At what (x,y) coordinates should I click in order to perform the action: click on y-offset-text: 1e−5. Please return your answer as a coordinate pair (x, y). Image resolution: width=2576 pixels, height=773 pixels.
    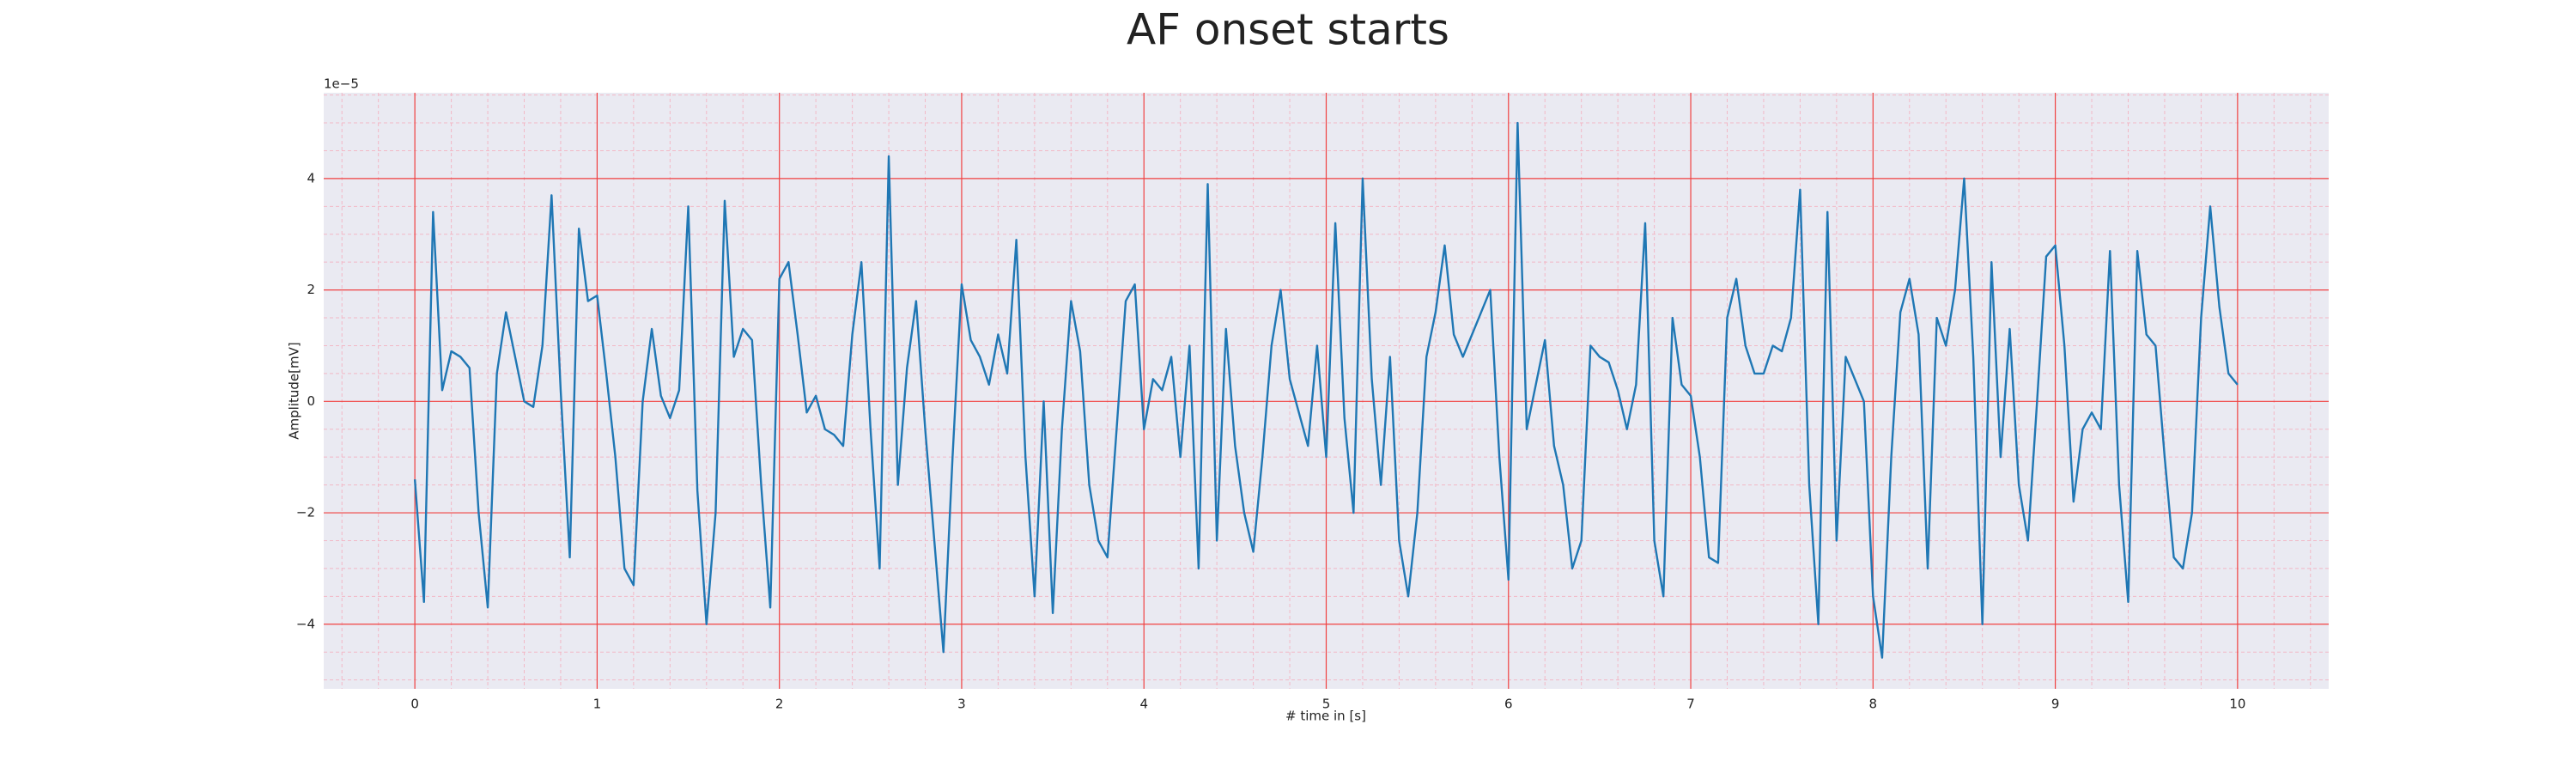
    Looking at the image, I should click on (342, 84).